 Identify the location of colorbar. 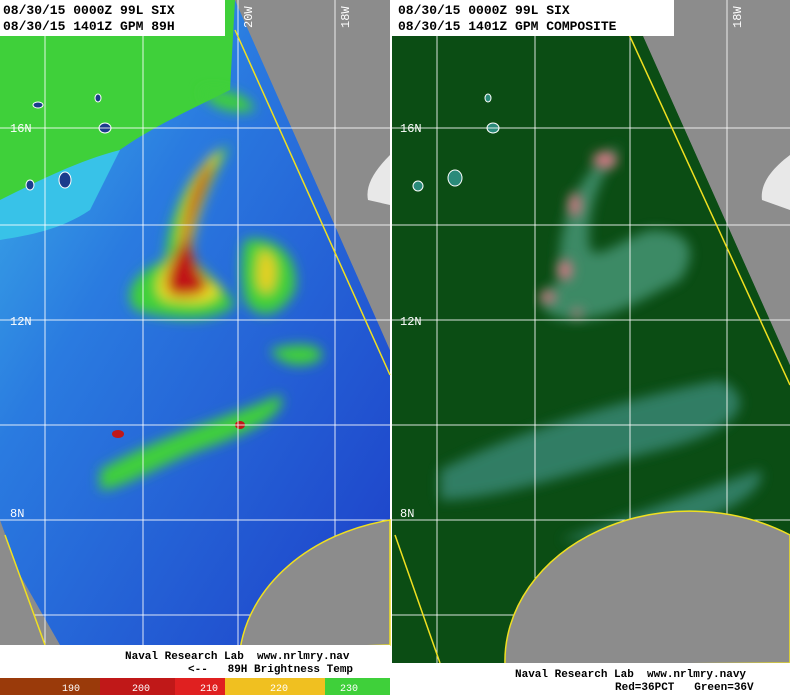
(195, 686).